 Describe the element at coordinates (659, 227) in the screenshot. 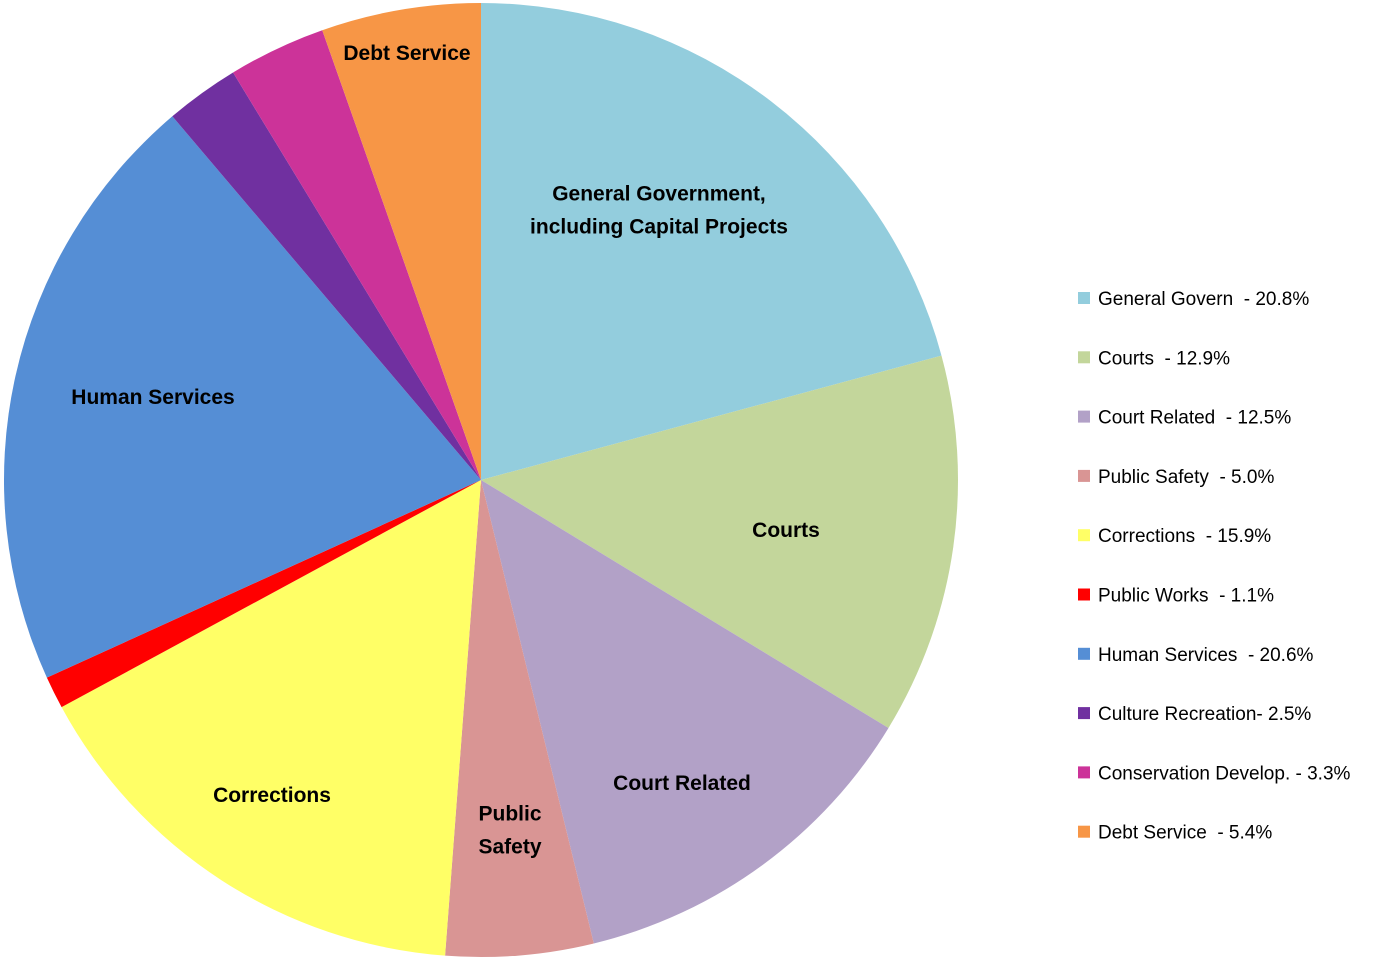

I see `slice-label: including Capital Projects` at that location.